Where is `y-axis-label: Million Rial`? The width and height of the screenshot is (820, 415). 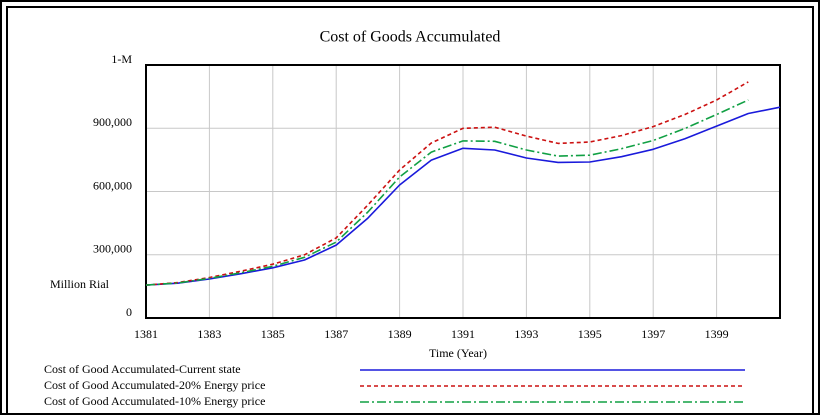
y-axis-label: Million Rial is located at coordinates (80, 284).